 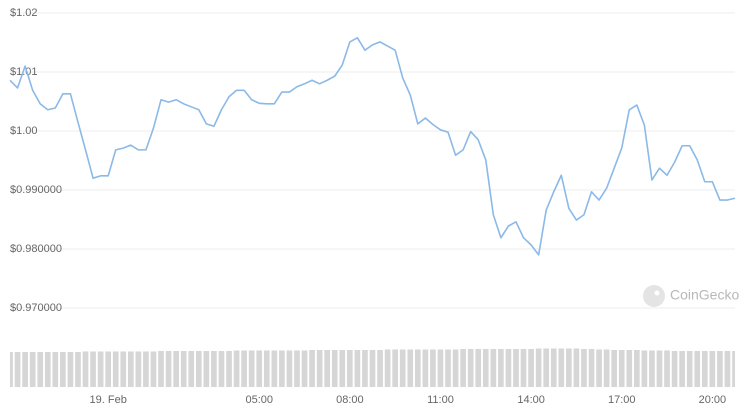 What do you see at coordinates (24, 131) in the screenshot?
I see `y-tick-label: $1.00` at bounding box center [24, 131].